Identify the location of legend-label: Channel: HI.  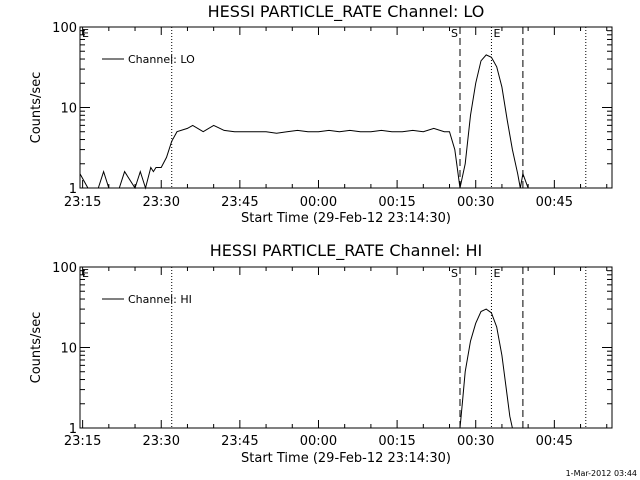
(160, 299).